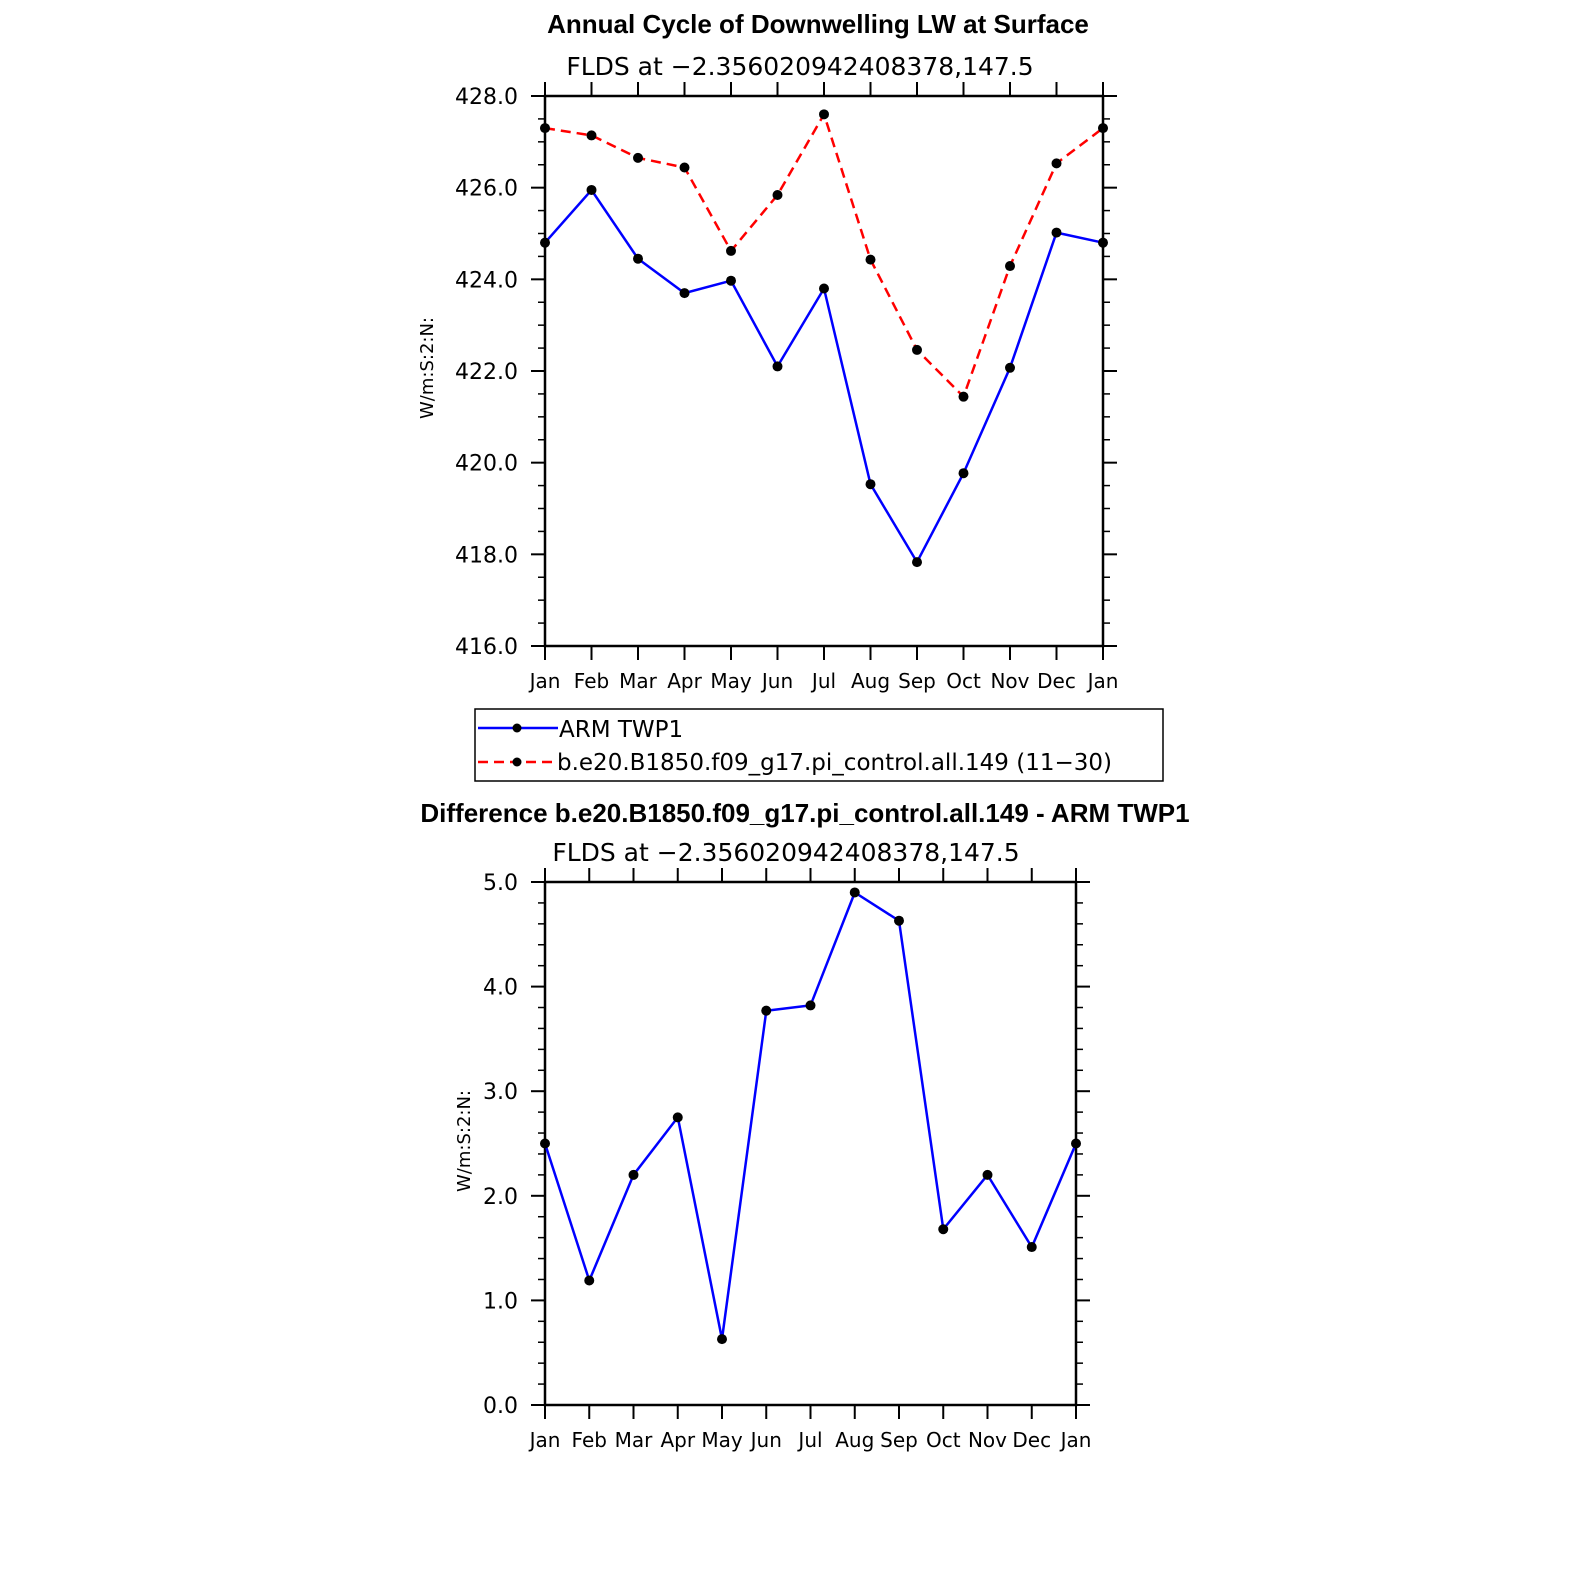 This screenshot has height=1579, width=1574. I want to click on y-tick-label: 426.0, so click(486, 189).